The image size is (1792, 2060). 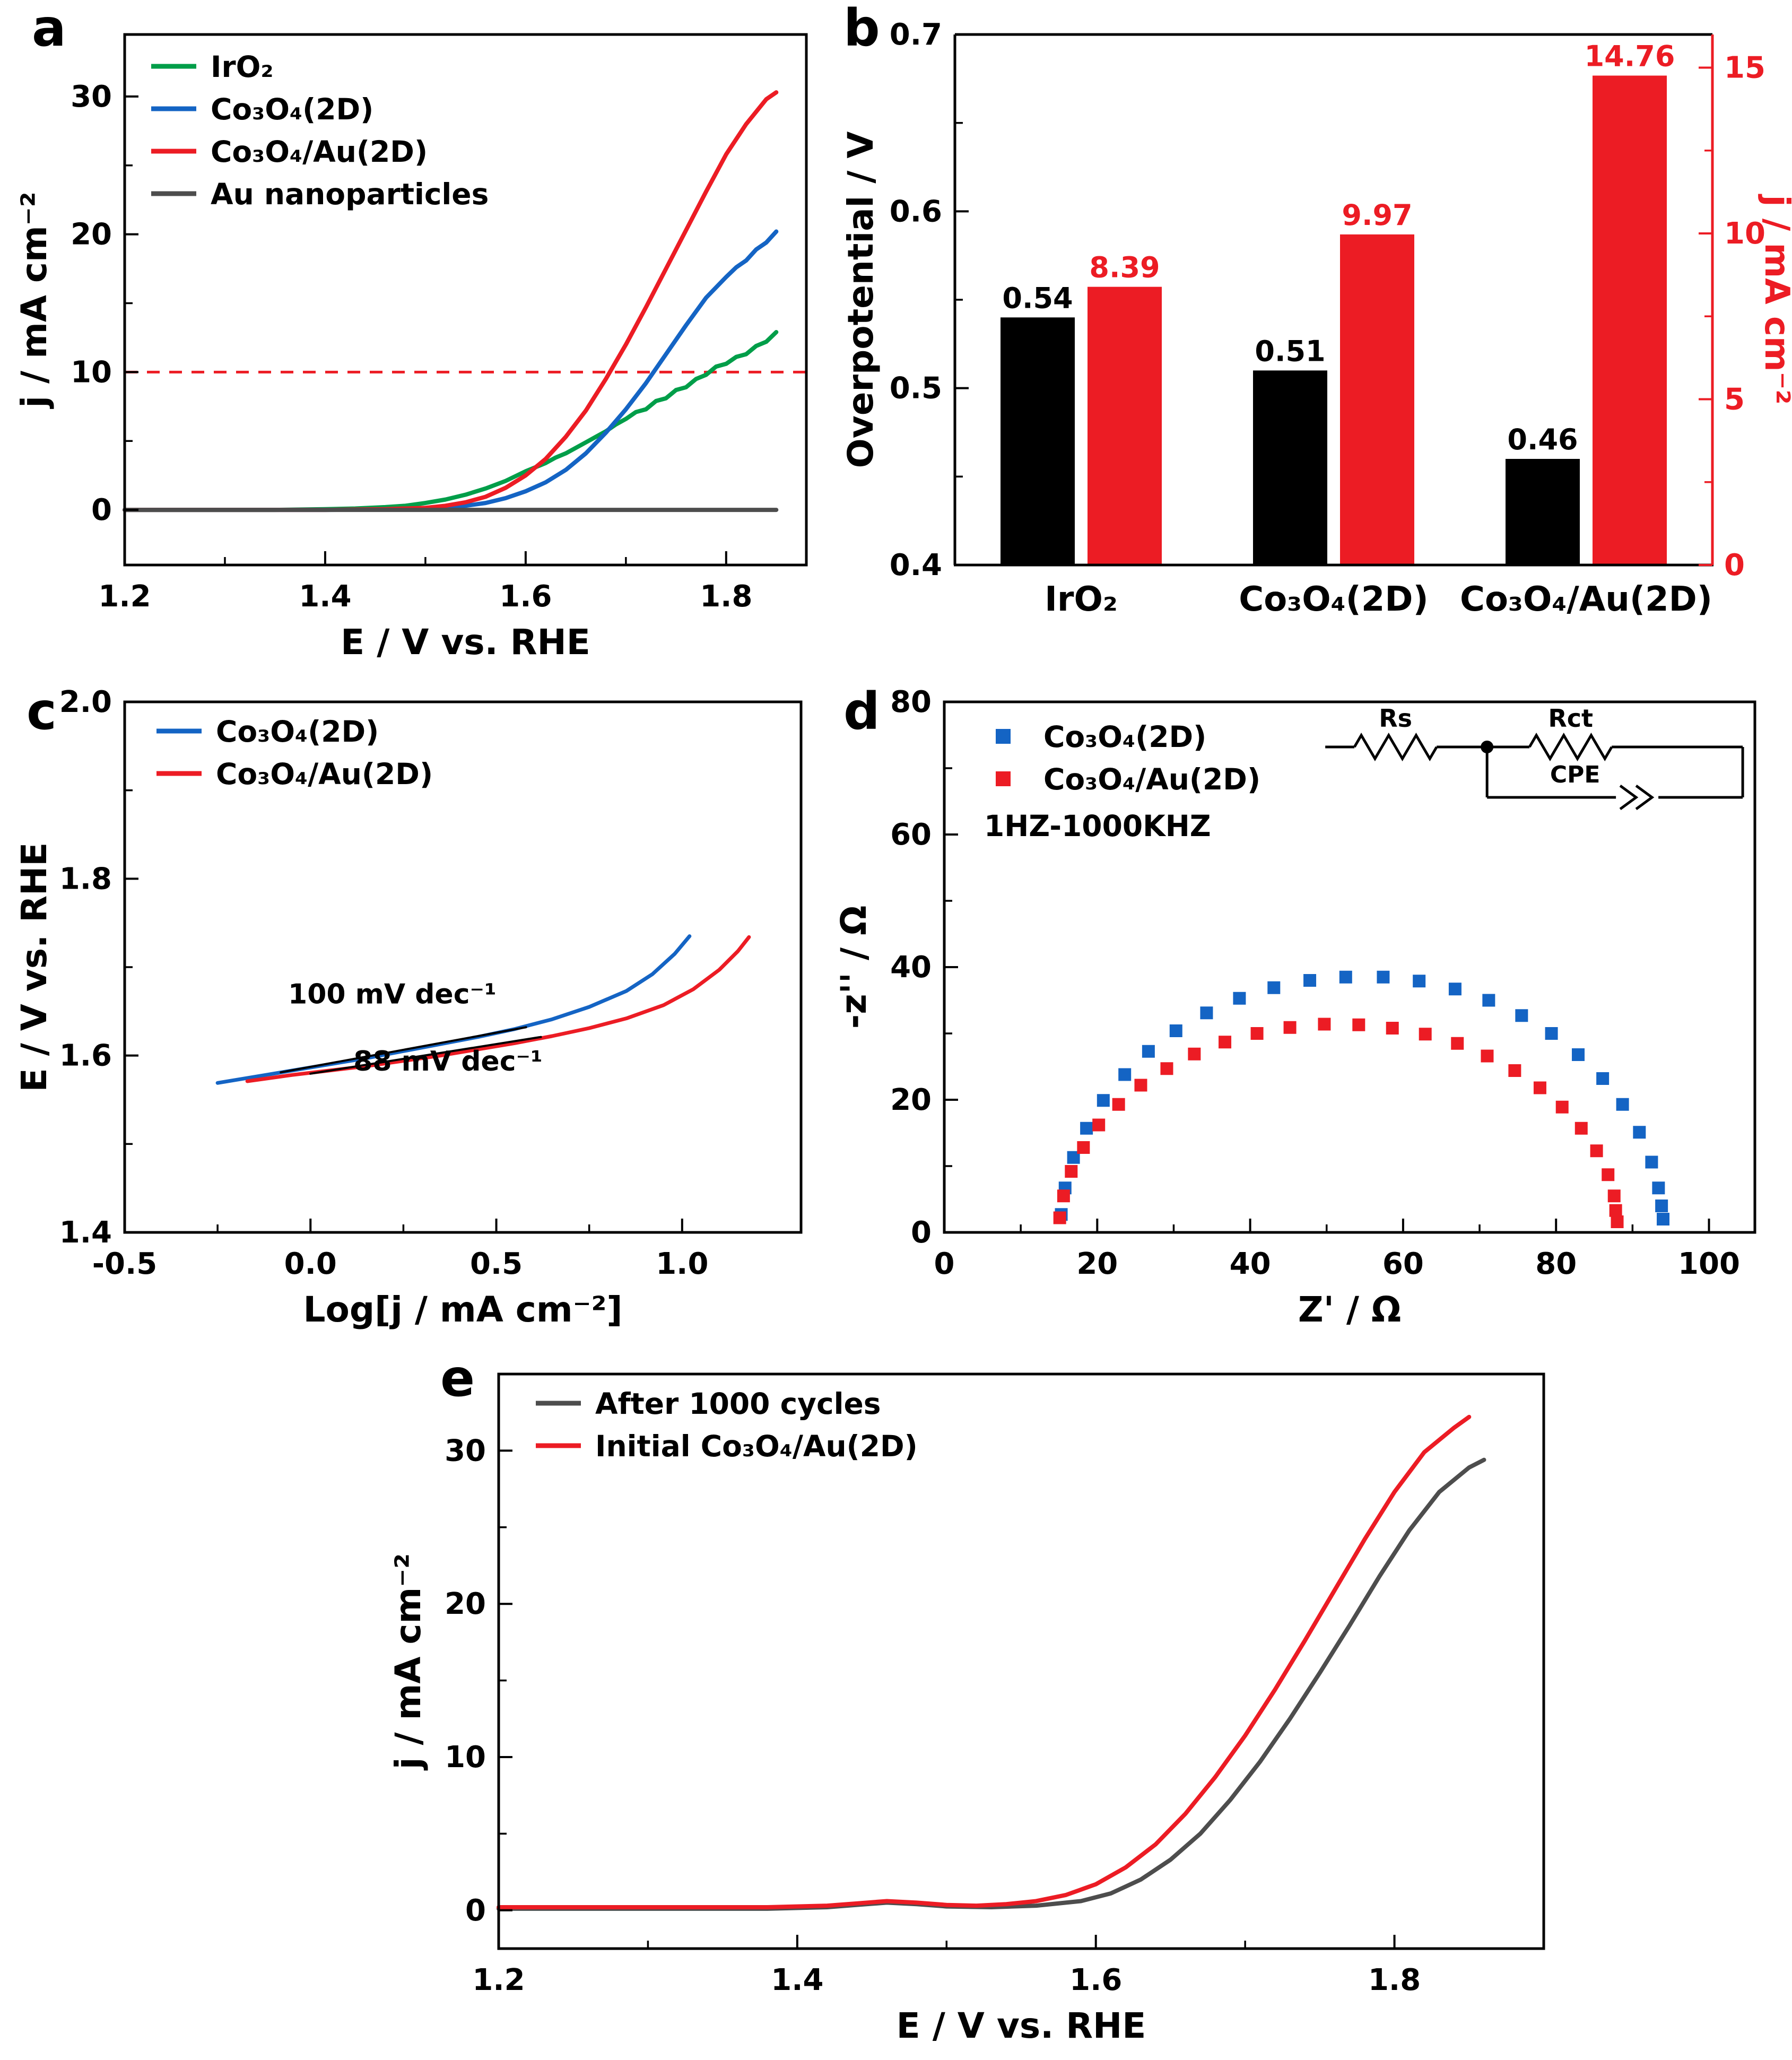 What do you see at coordinates (1744, 68) in the screenshot?
I see `svg-text: 15` at bounding box center [1744, 68].